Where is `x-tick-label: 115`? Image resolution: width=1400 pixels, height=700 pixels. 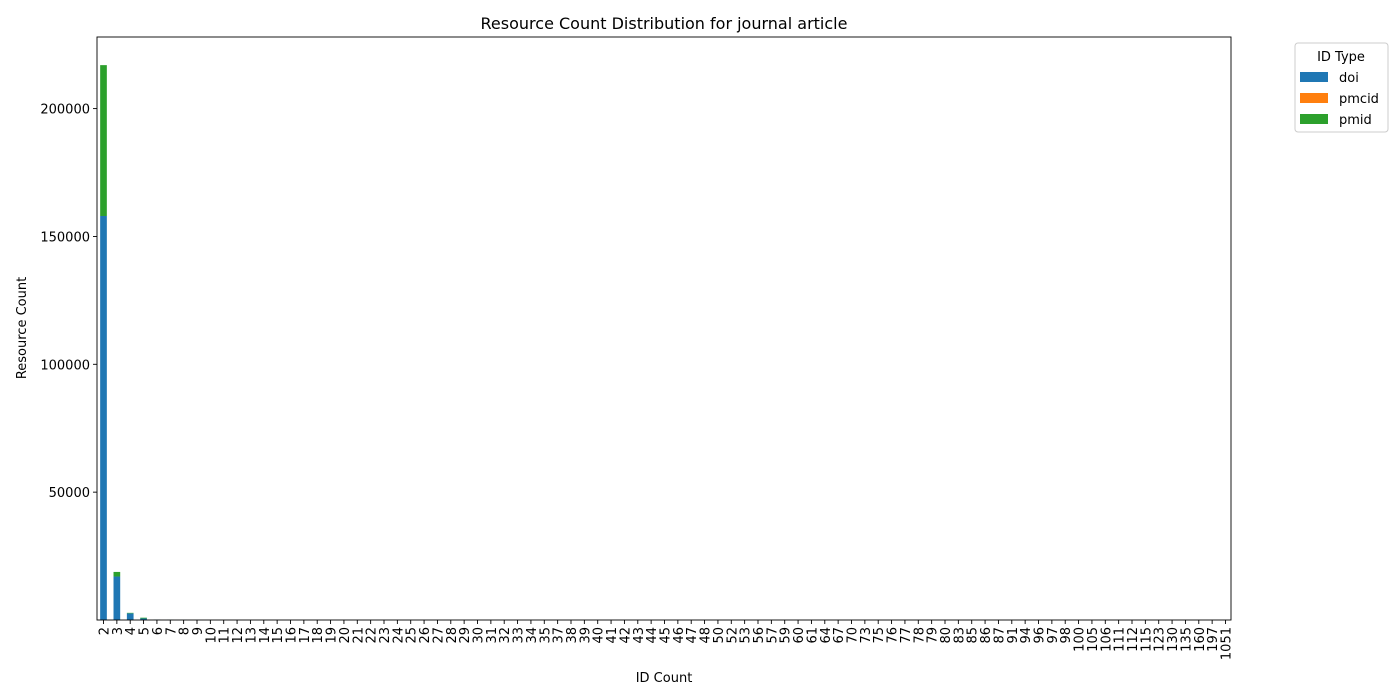 x-tick-label: 115 is located at coordinates (1146, 639).